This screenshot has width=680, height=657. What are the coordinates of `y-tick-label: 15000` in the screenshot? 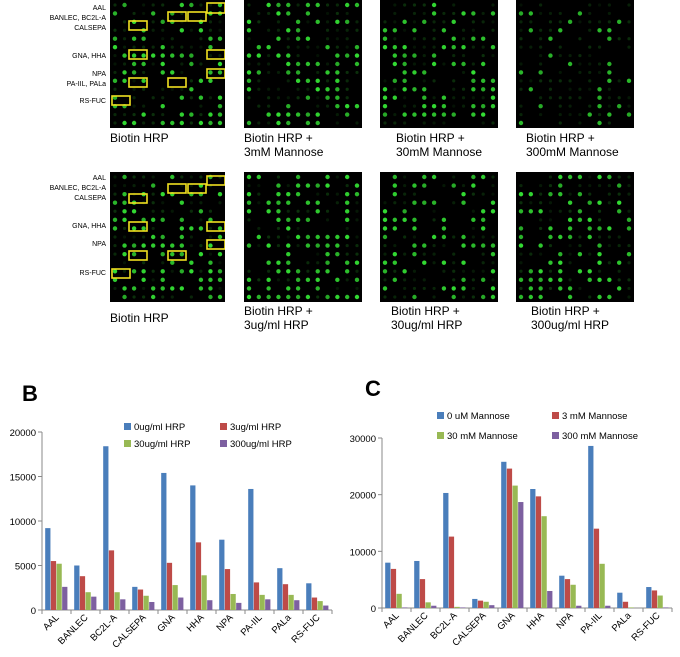 It's located at (23, 478).